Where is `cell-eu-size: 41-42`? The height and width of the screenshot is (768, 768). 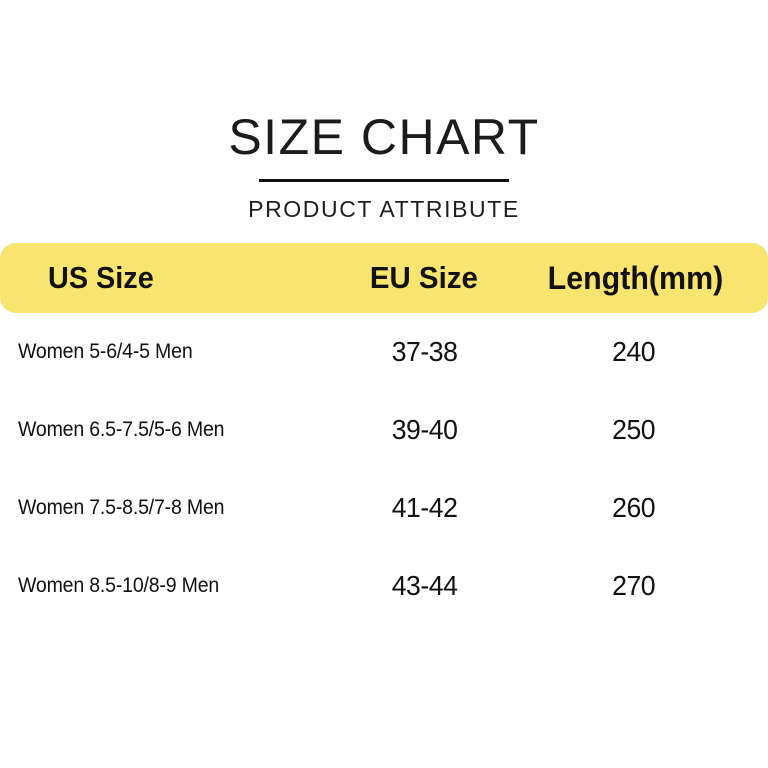
cell-eu-size: 41-42 is located at coordinates (425, 508).